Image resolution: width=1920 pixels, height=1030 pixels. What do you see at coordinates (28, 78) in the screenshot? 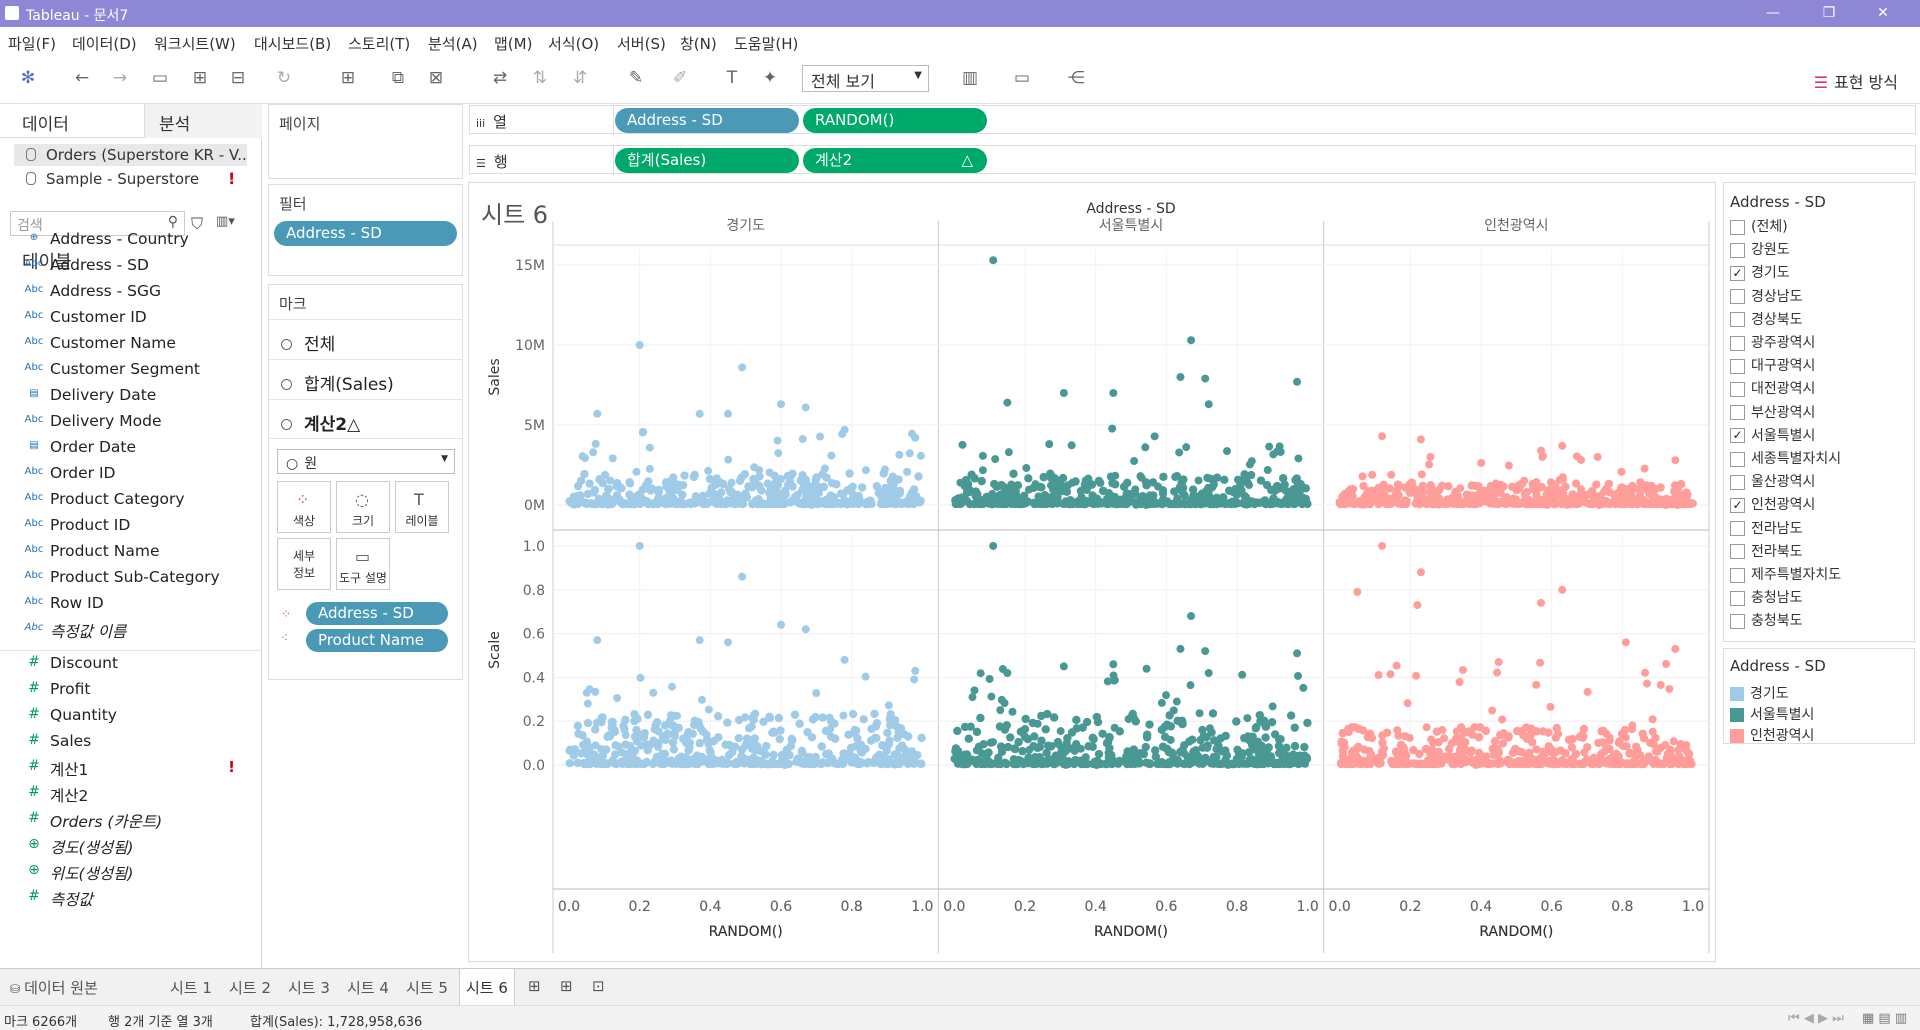
I see `tableau-home-icon: ✻` at bounding box center [28, 78].